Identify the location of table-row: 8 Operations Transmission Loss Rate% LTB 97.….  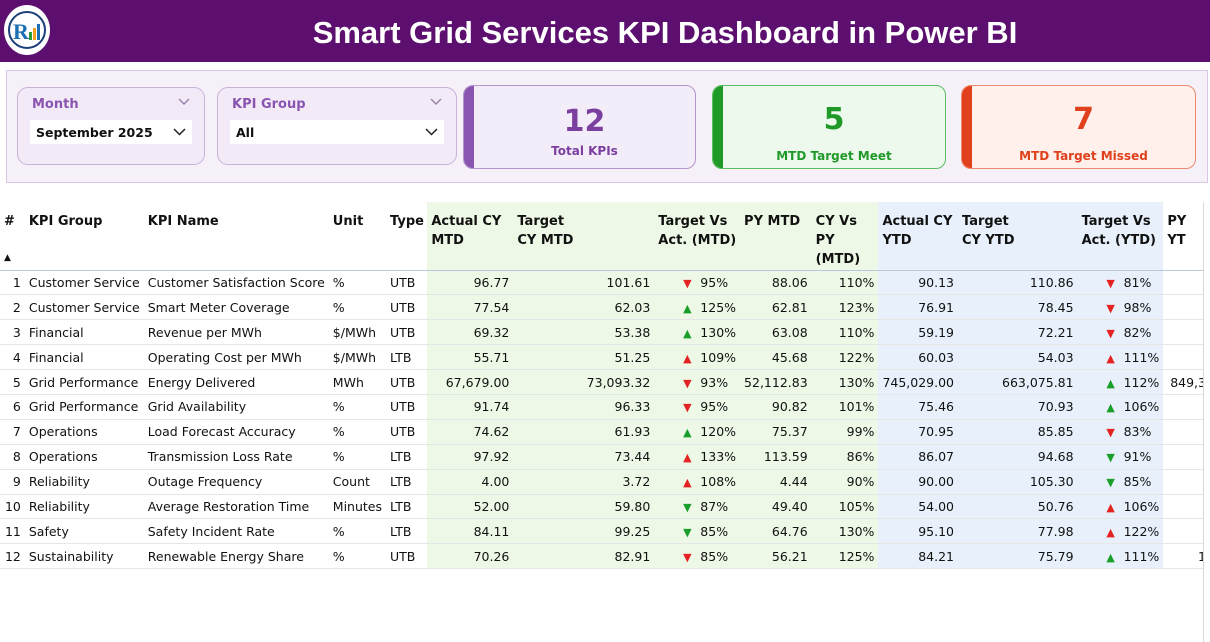
(605, 457).